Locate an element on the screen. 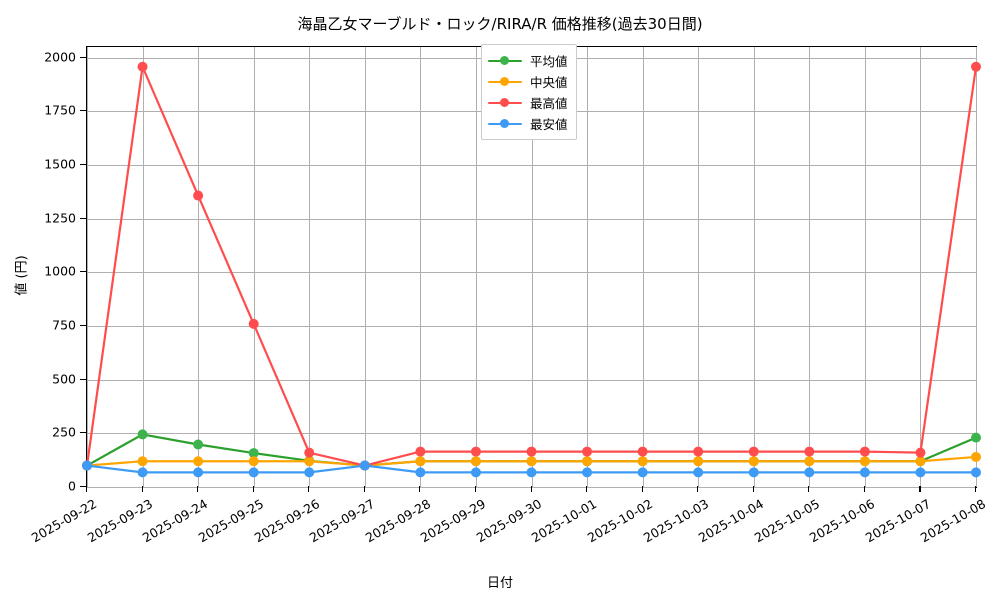 The height and width of the screenshot is (600, 1000). legend-label: 最高値 is located at coordinates (549, 103).